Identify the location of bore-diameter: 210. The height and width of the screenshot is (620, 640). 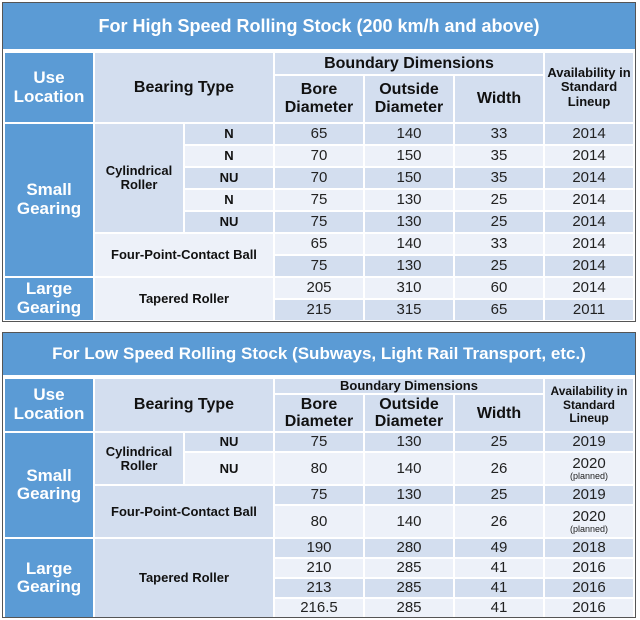
(319, 568).